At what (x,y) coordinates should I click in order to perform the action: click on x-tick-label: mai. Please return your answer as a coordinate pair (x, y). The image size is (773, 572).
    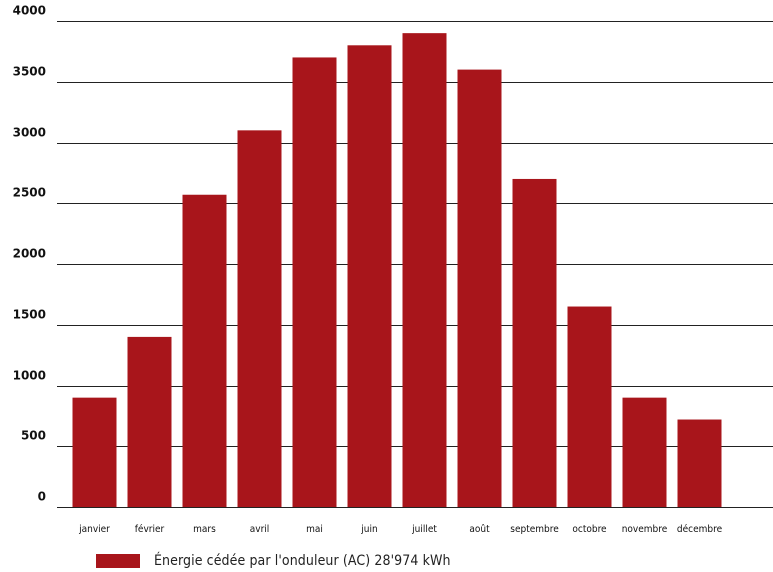
    Looking at the image, I should click on (314, 529).